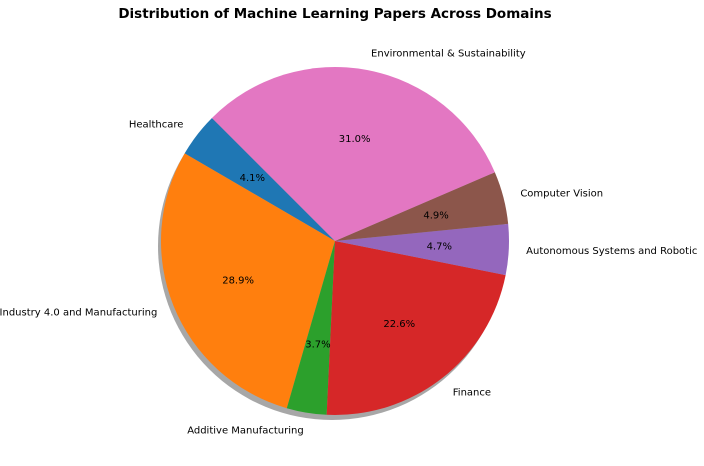 The height and width of the screenshot is (466, 704). I want to click on slice-percent-computer-vision: 4.9%, so click(435, 215).